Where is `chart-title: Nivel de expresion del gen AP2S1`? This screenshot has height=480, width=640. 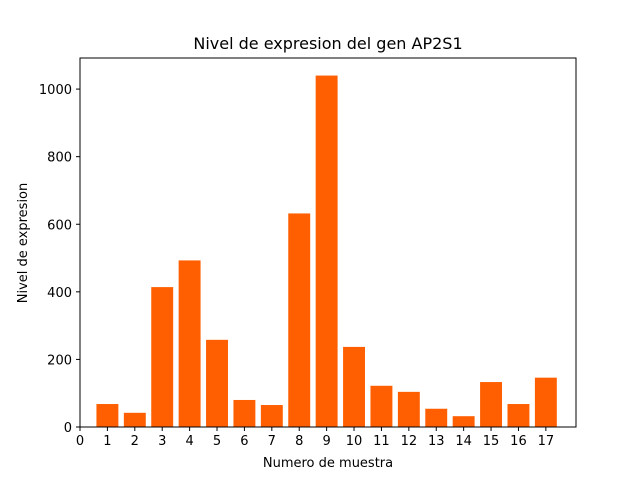
chart-title: Nivel de expresion del gen AP2S1 is located at coordinates (327, 43).